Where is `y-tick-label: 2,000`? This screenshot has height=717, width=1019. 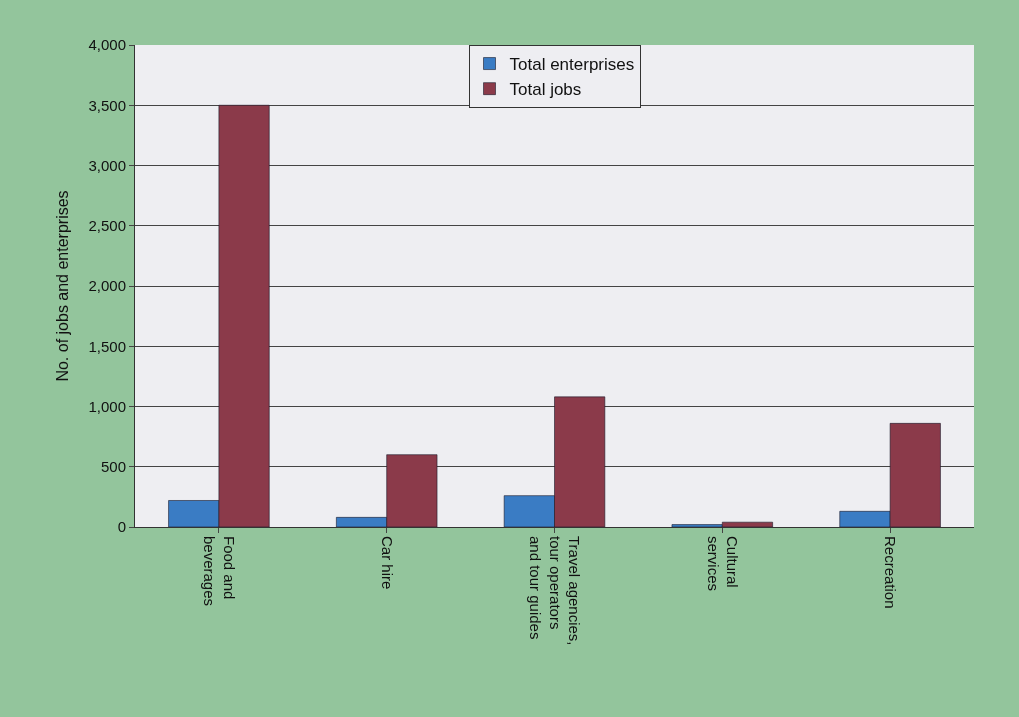 y-tick-label: 2,000 is located at coordinates (107, 286).